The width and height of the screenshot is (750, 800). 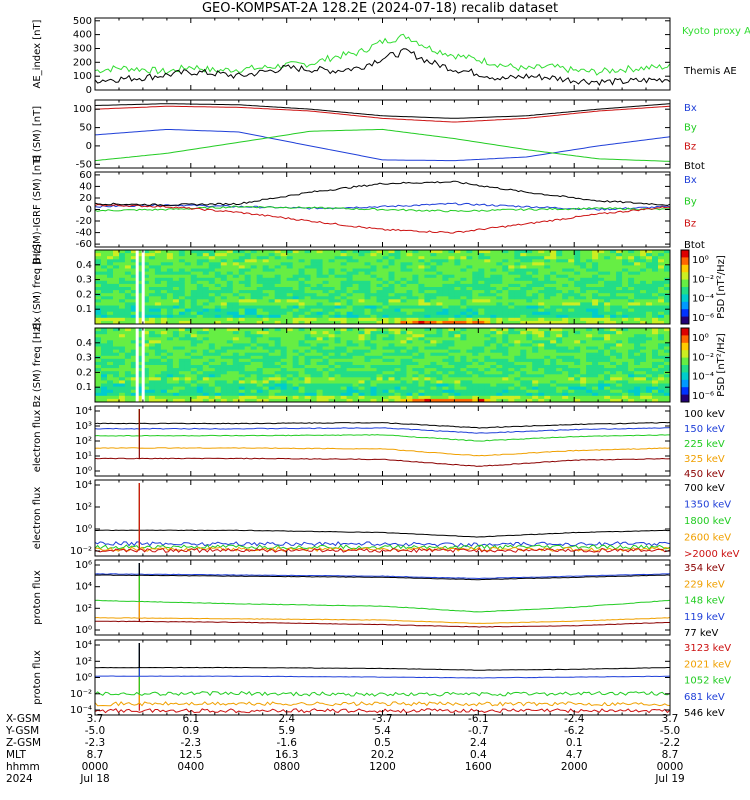 What do you see at coordinates (685, 369) in the screenshot?
I see `colorbar-swatch` at bounding box center [685, 369].